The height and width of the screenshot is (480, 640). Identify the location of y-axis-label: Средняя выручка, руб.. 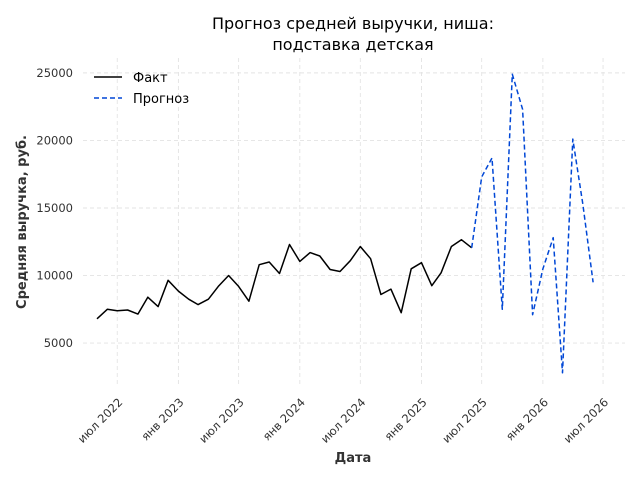
(22, 222).